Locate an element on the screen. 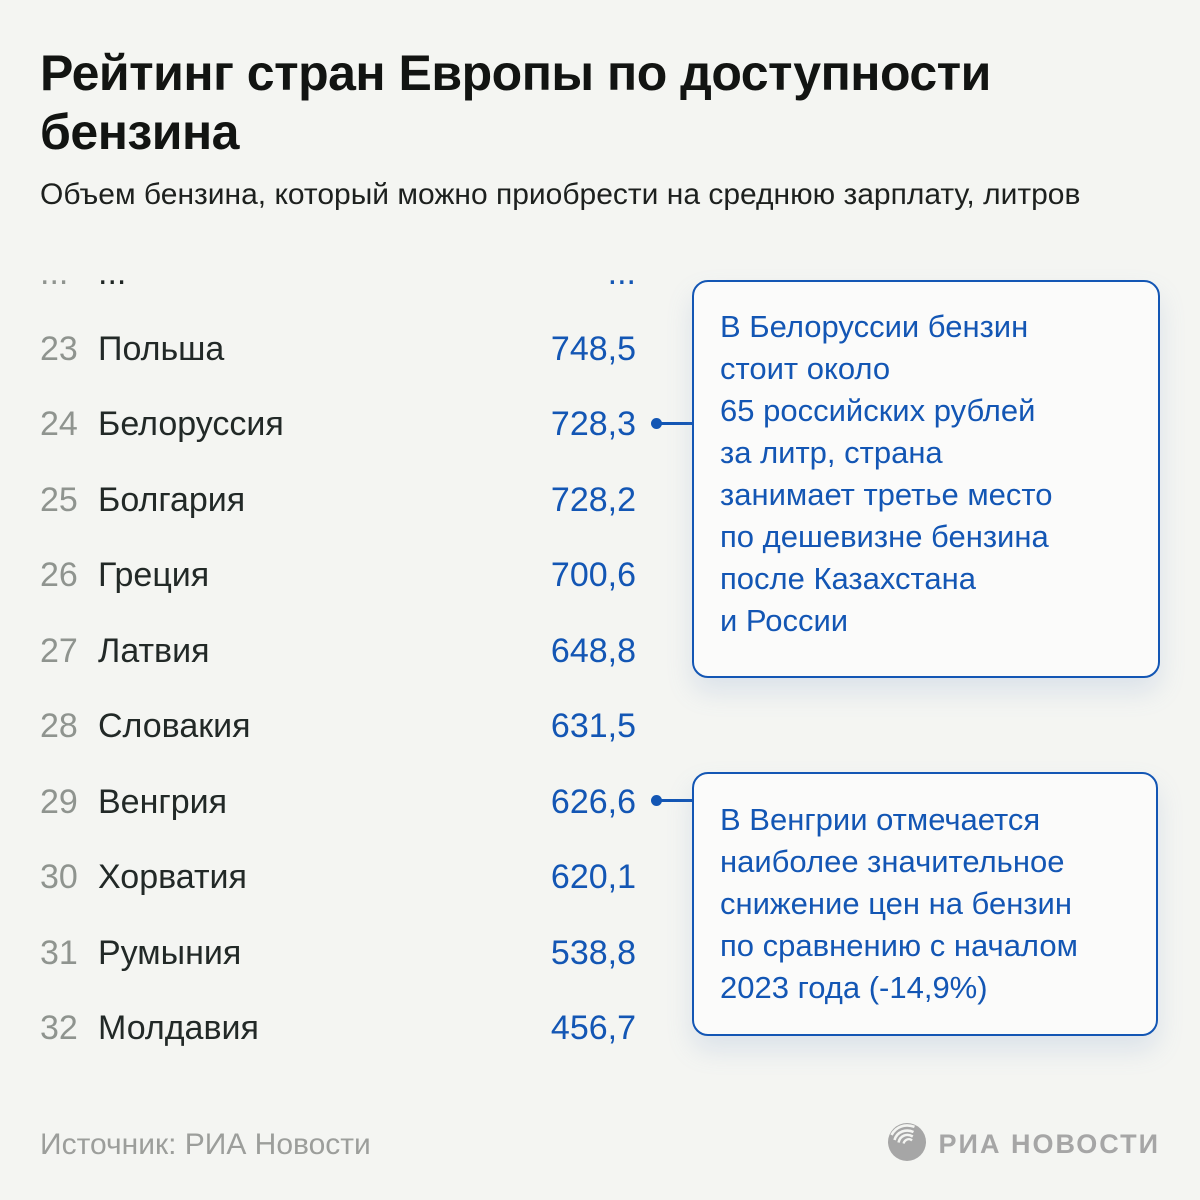  table-row: 31 Румыния 538,8 is located at coordinates (338, 954).